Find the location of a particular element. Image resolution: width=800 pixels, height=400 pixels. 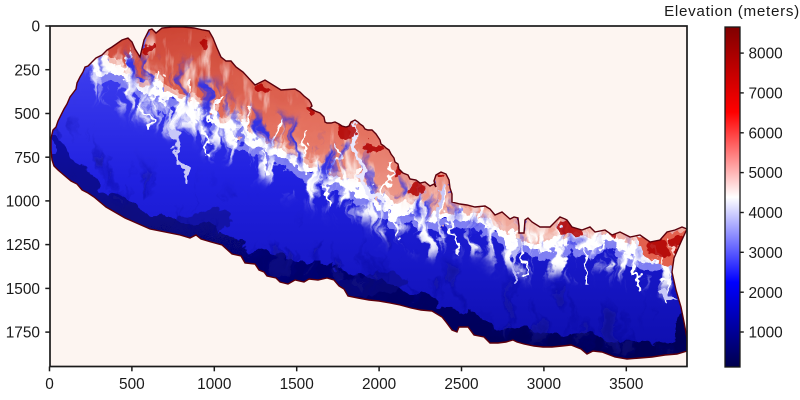

svg-text: 2500 is located at coordinates (461, 384).